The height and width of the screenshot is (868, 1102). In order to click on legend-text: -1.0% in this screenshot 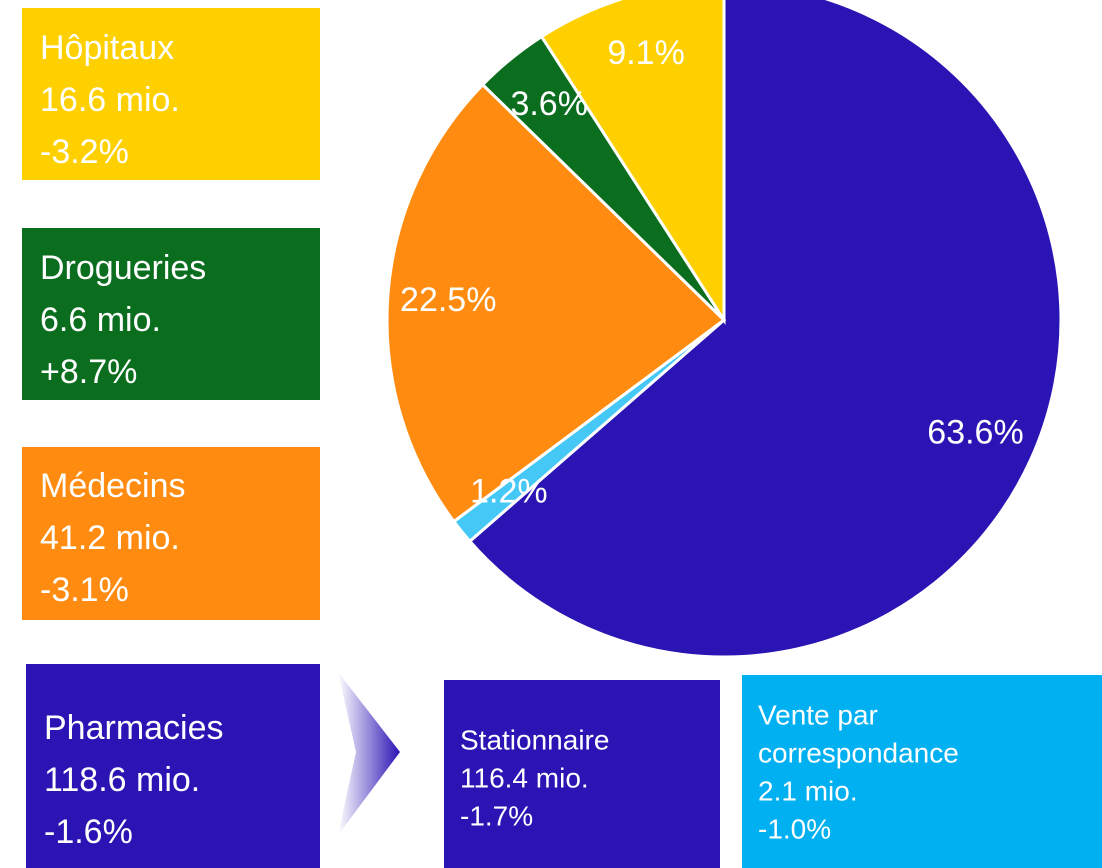, I will do `click(794, 828)`.